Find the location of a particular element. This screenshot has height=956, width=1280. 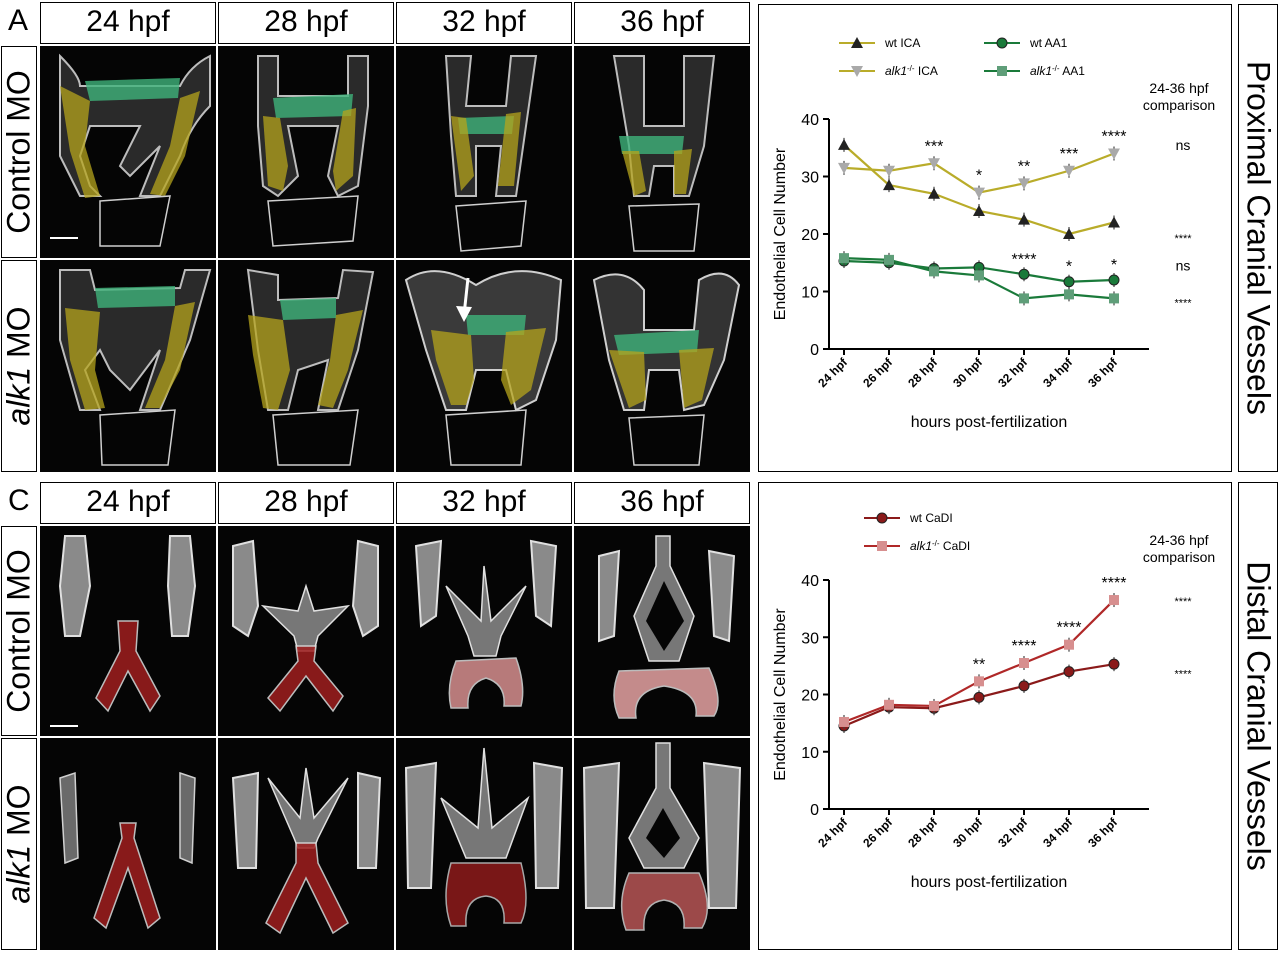

row-label-text: alk1 MO is located at coordinates (18, 366).